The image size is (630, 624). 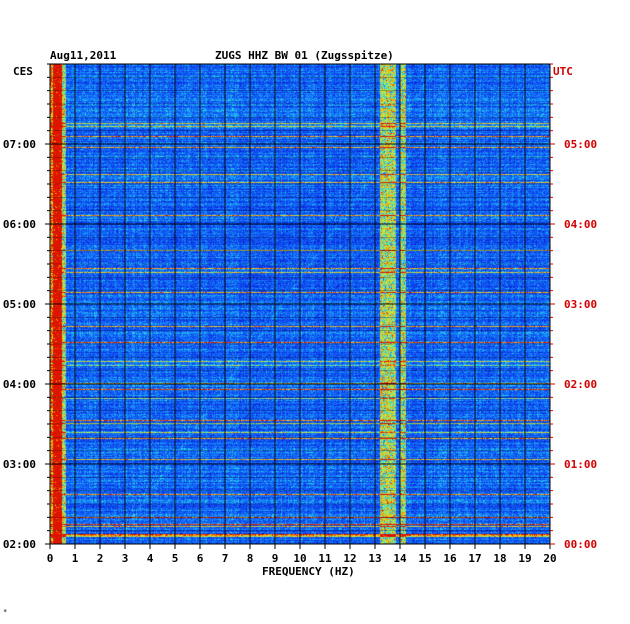 What do you see at coordinates (150, 558) in the screenshot?
I see `x-tick-label: 4` at bounding box center [150, 558].